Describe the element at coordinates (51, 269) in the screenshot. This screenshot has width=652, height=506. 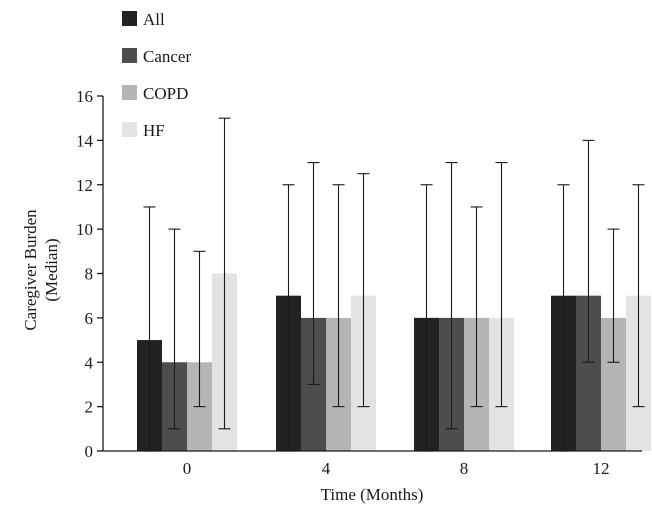
I see `y-axis-title-line: (Median)` at that location.